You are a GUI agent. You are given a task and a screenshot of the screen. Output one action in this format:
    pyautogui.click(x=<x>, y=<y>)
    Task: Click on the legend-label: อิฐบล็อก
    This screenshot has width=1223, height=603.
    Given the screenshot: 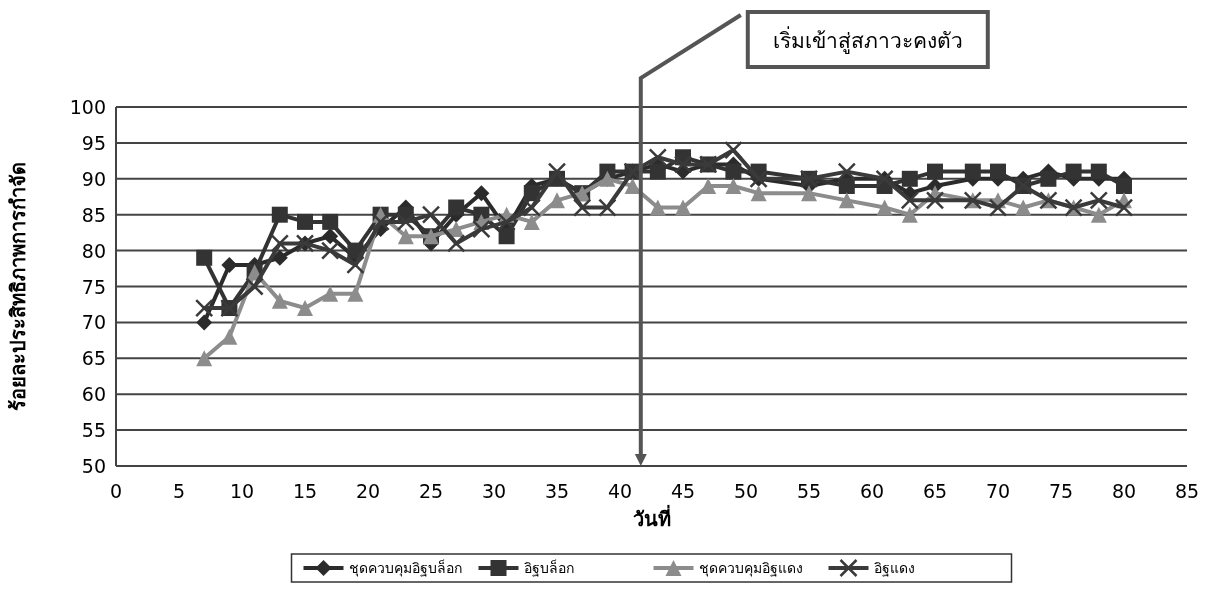 What is the action you would take?
    pyautogui.click(x=548, y=568)
    